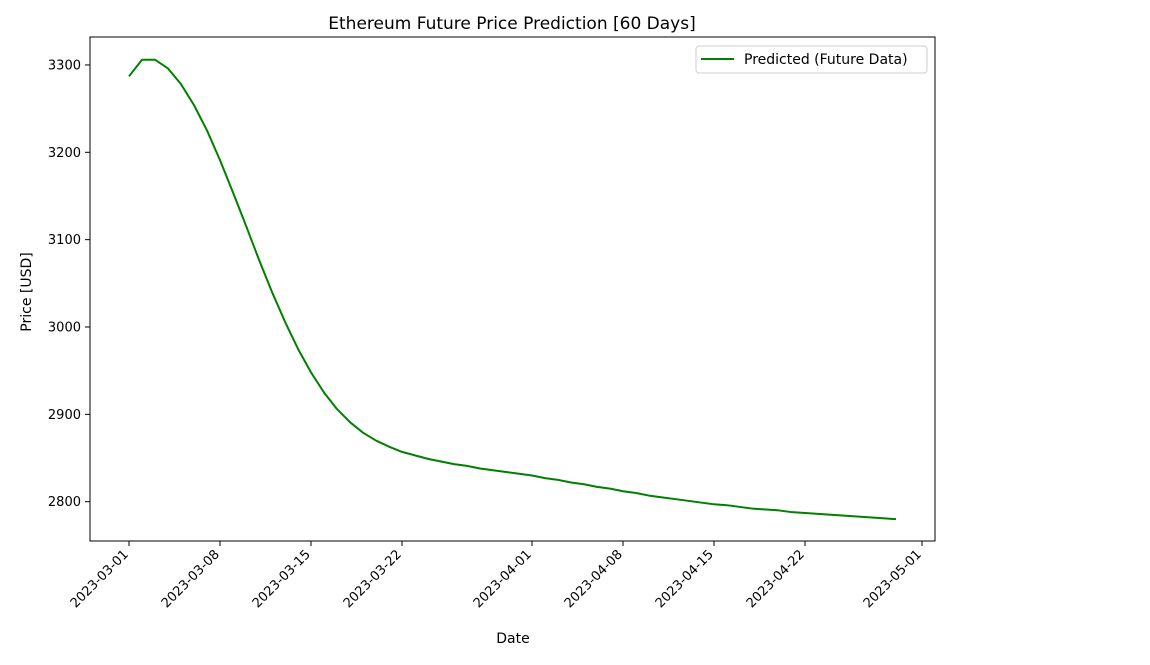 The height and width of the screenshot is (665, 1150). I want to click on legend-label: Predicted (Future Data), so click(826, 60).